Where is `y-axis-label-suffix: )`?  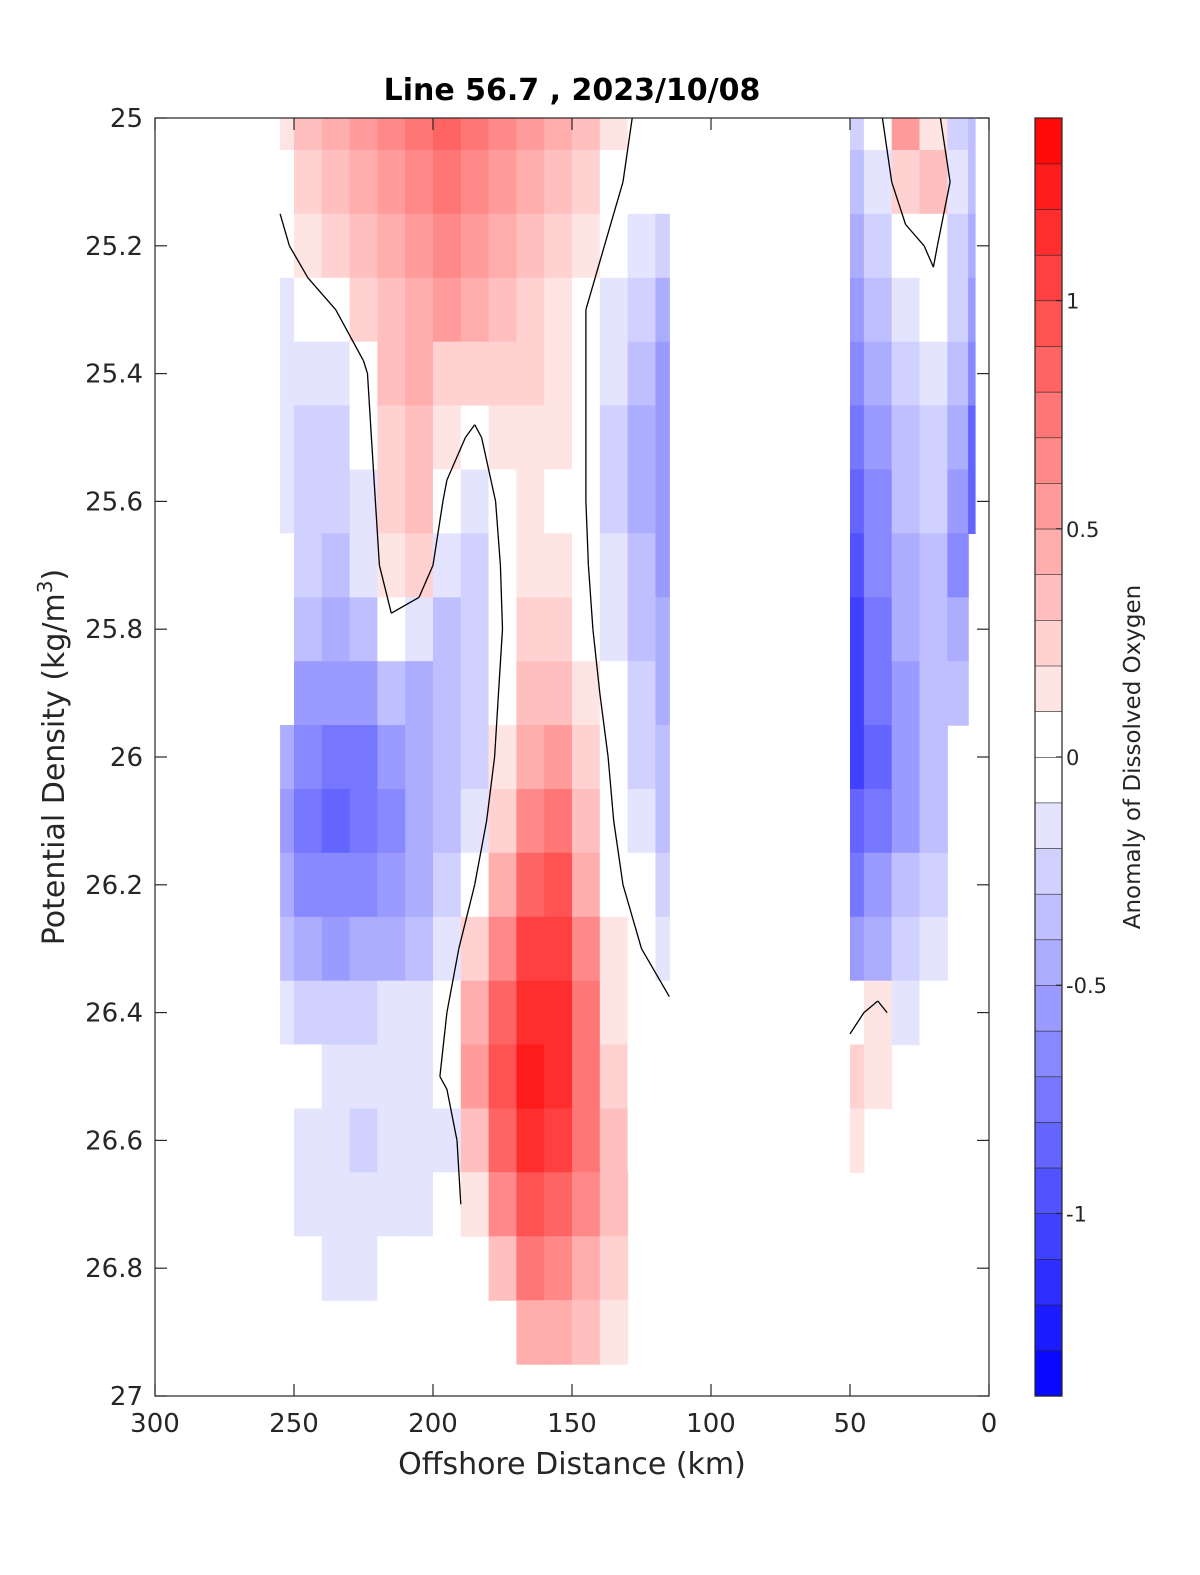
y-axis-label-suffix: ) is located at coordinates (54, 575).